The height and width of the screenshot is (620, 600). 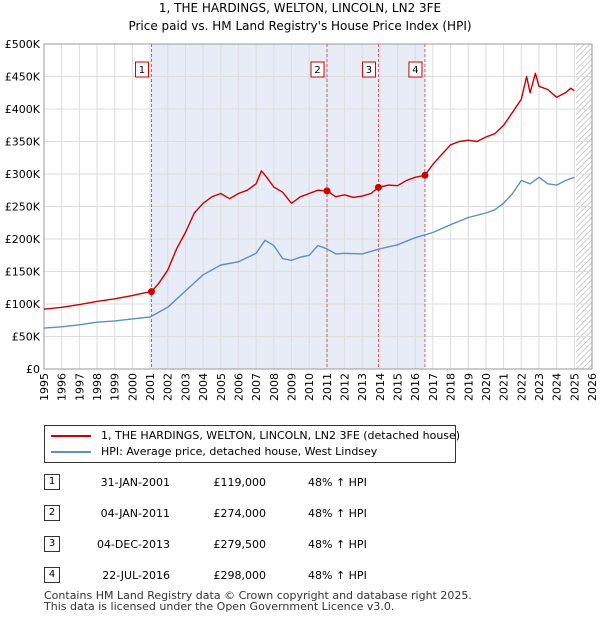 I want to click on x-tick-label: 1999, so click(x=115, y=387).